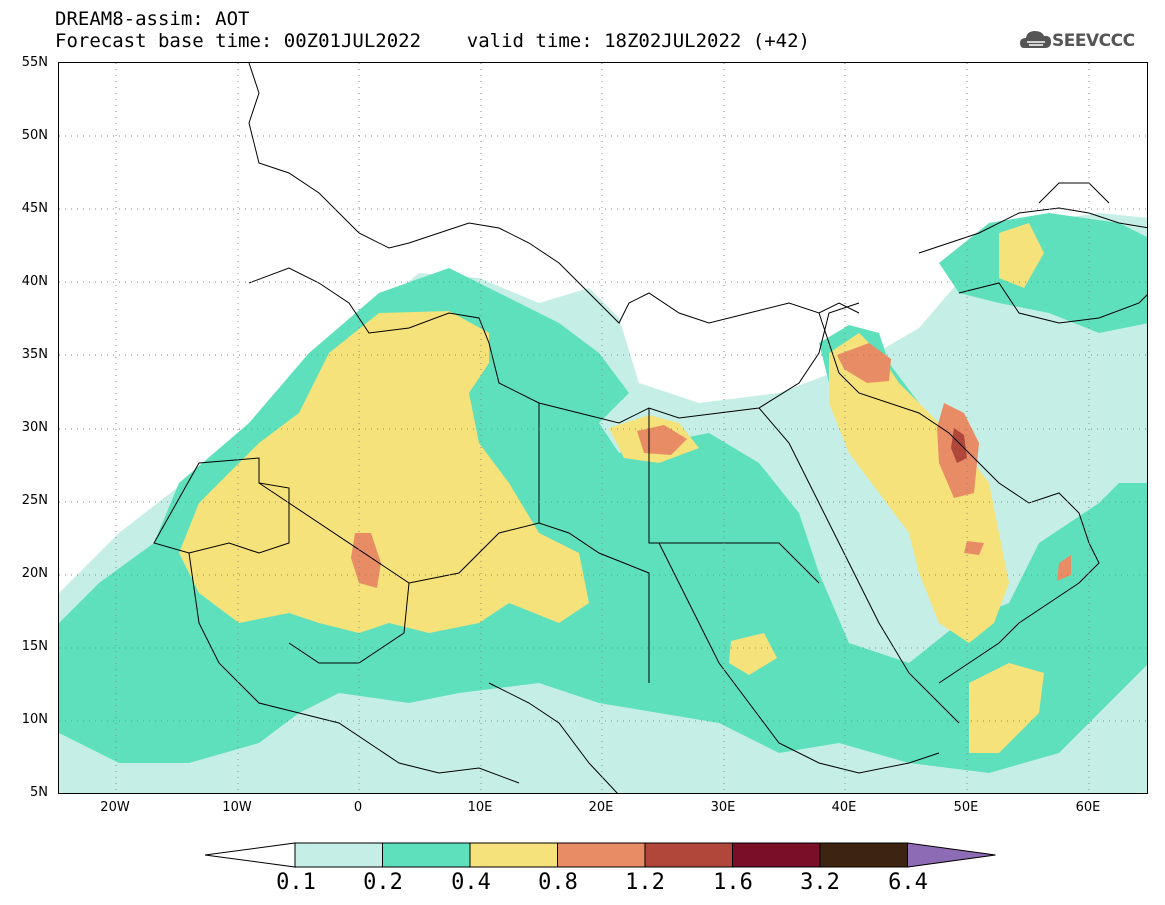 This screenshot has height=905, width=1165. I want to click on colorbar-level: 0.8, so click(558, 882).